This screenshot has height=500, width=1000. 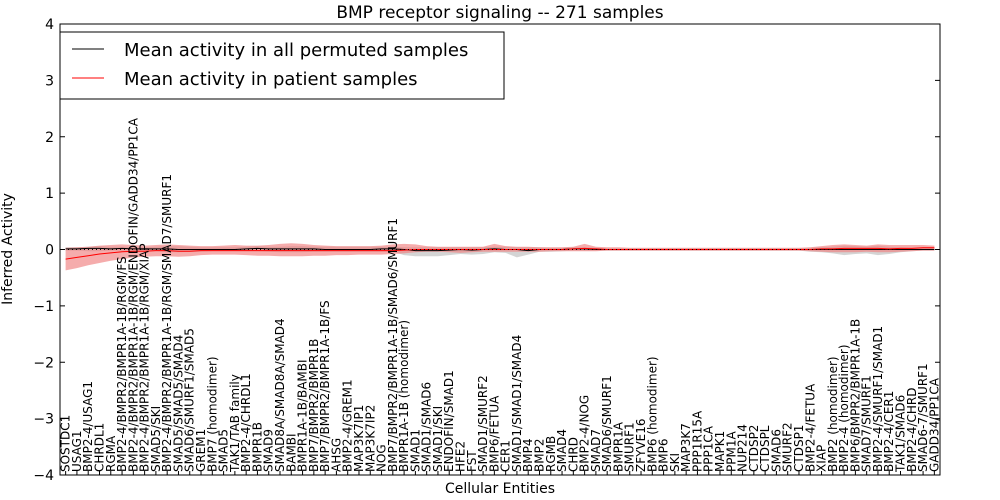 I want to click on category-label: BMP4, so click(x=528, y=455).